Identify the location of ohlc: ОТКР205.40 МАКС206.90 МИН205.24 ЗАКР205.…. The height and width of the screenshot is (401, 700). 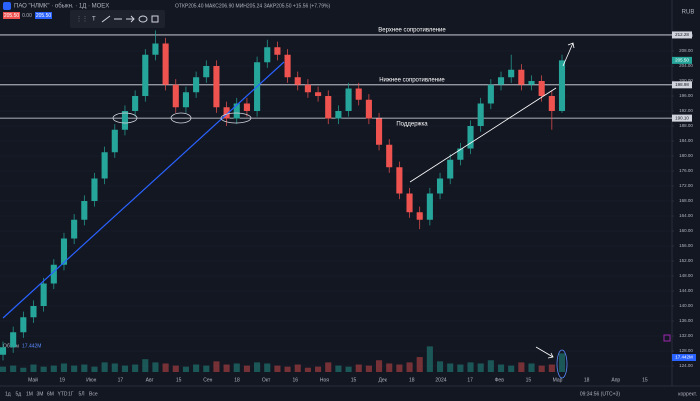
(252, 6).